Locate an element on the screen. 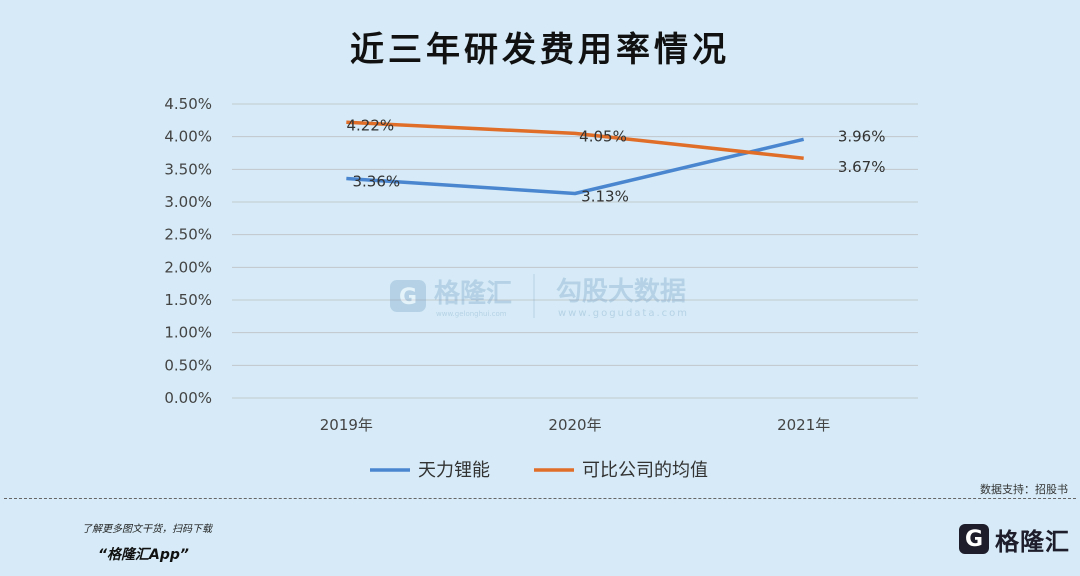 The image size is (1080, 576). data-label: 3.36% is located at coordinates (377, 181).